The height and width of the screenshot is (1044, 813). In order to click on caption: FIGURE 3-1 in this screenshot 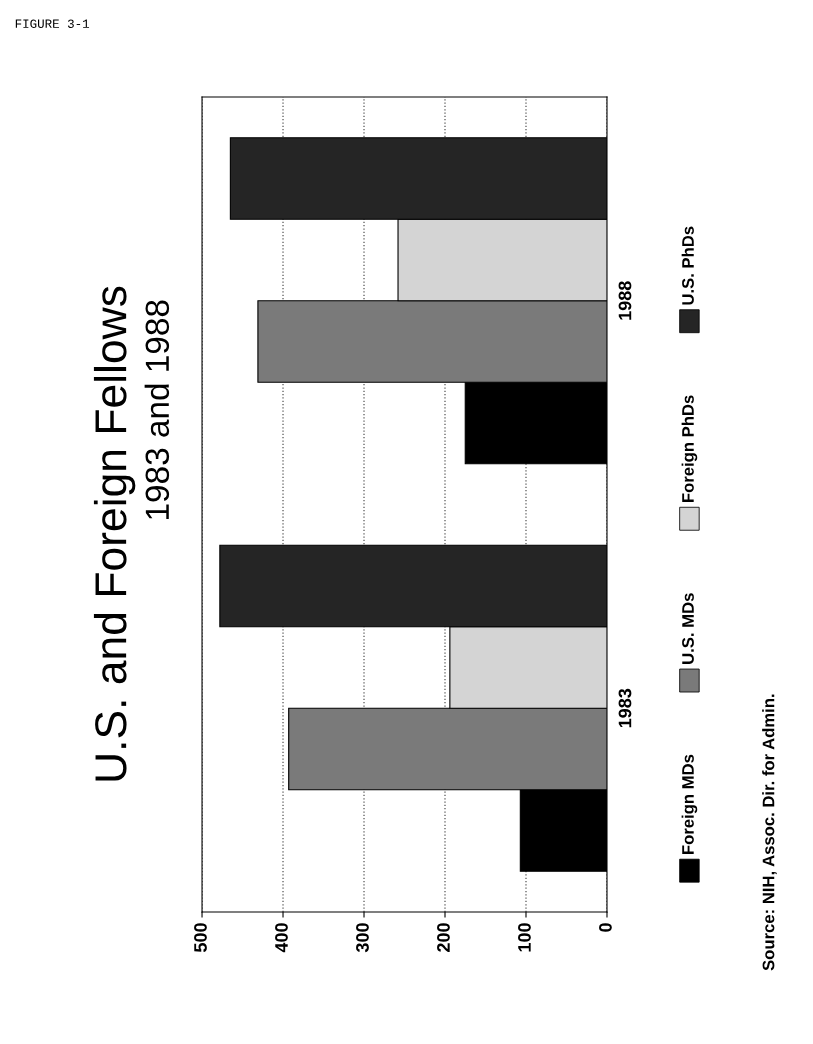, I will do `click(52, 23)`.